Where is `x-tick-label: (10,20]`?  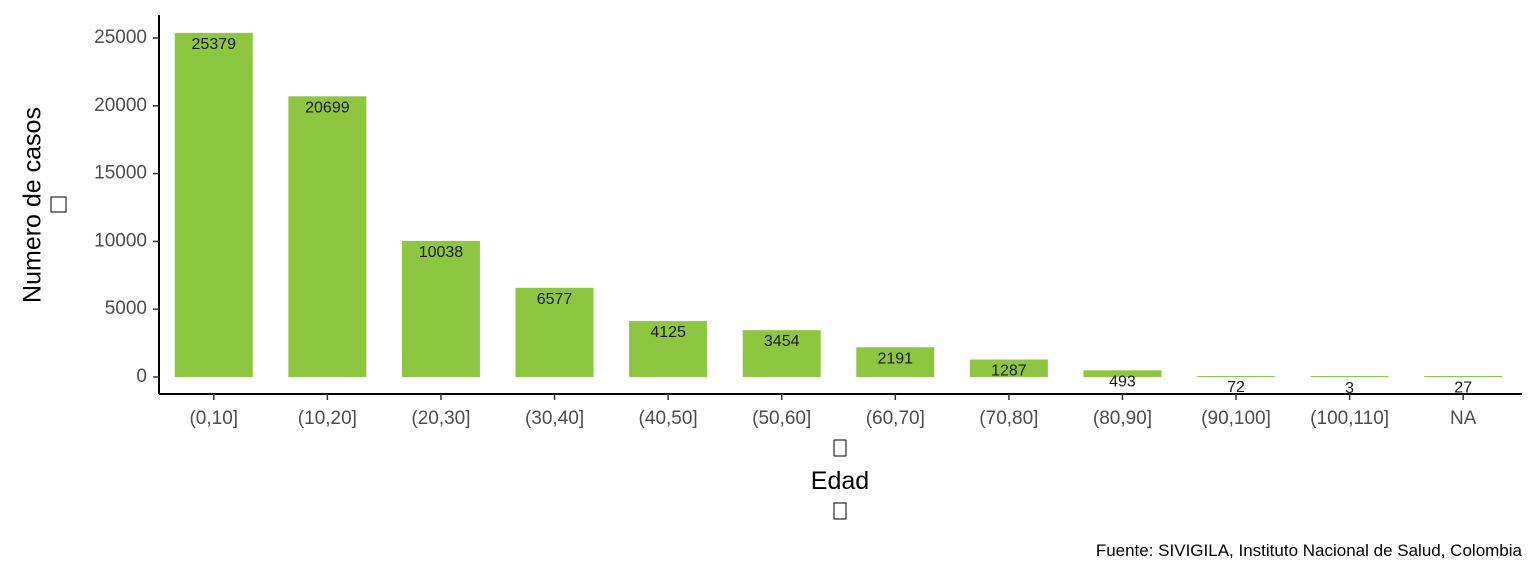 x-tick-label: (10,20] is located at coordinates (327, 418).